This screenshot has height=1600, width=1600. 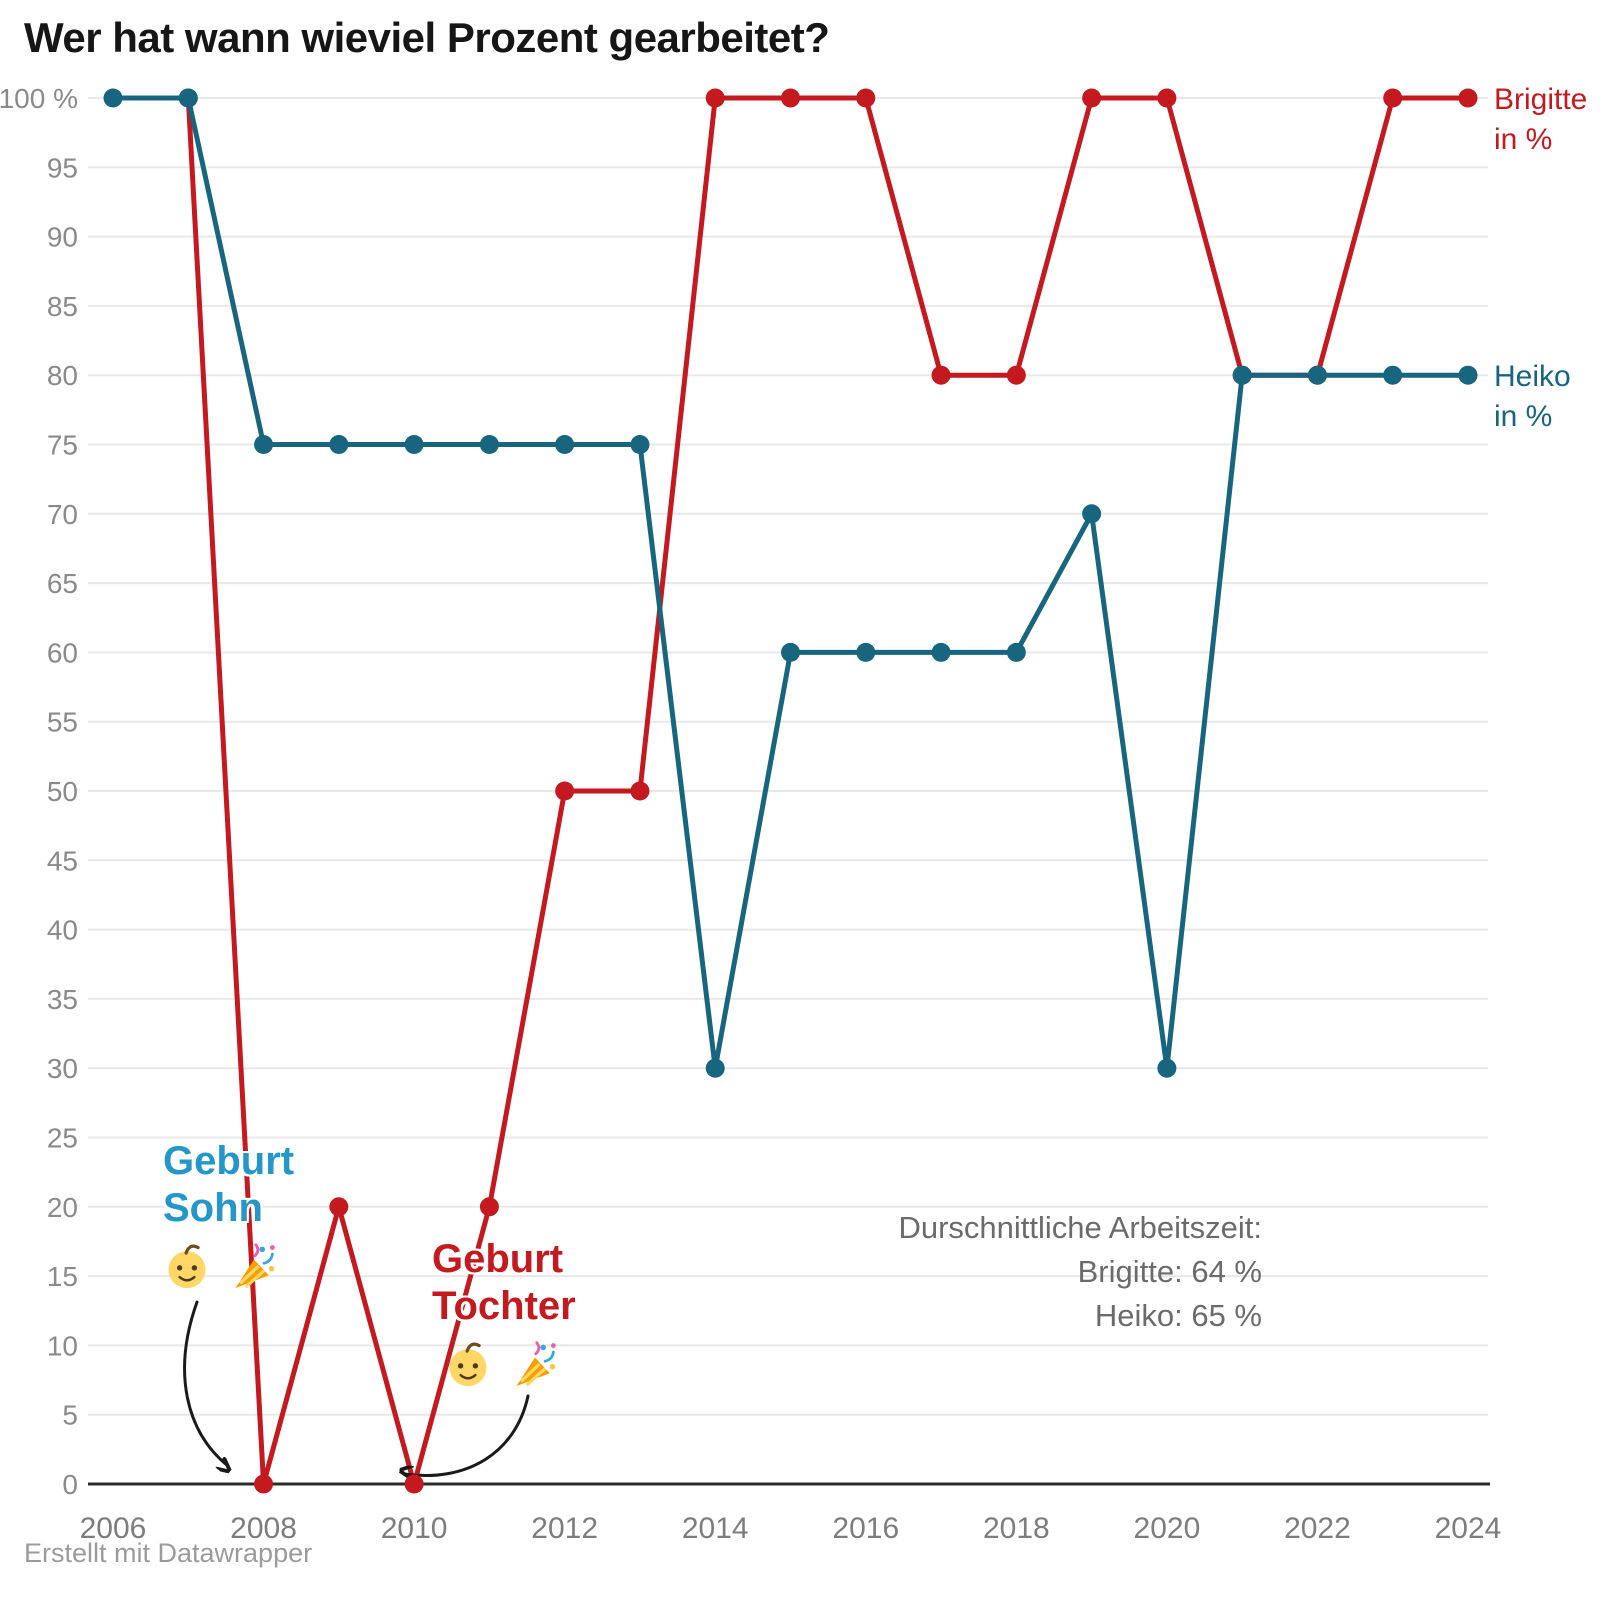 I want to click on annotation-averages-title: Durschnittliche Arbeitszeit:, so click(x=1080, y=1227).